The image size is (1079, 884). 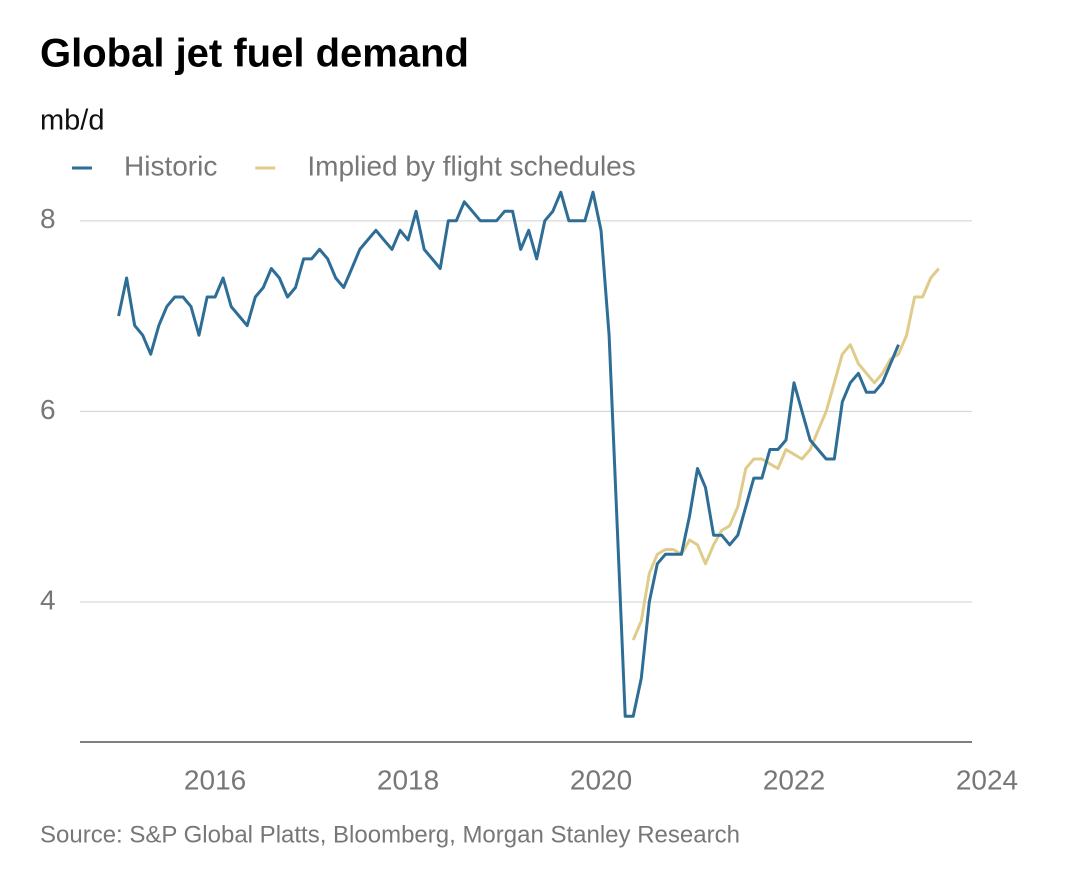 What do you see at coordinates (170, 165) in the screenshot?
I see `legend-label: Historic` at bounding box center [170, 165].